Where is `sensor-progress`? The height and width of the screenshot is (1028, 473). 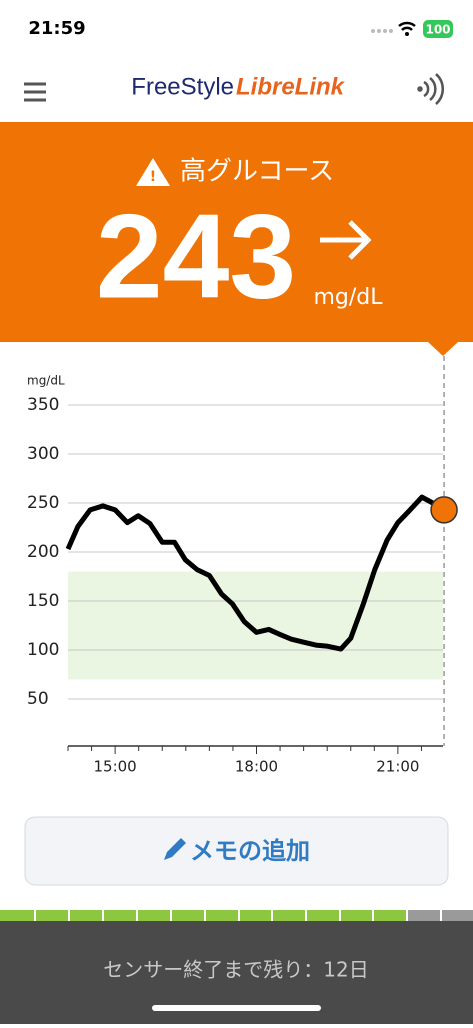
sensor-progress is located at coordinates (236, 915).